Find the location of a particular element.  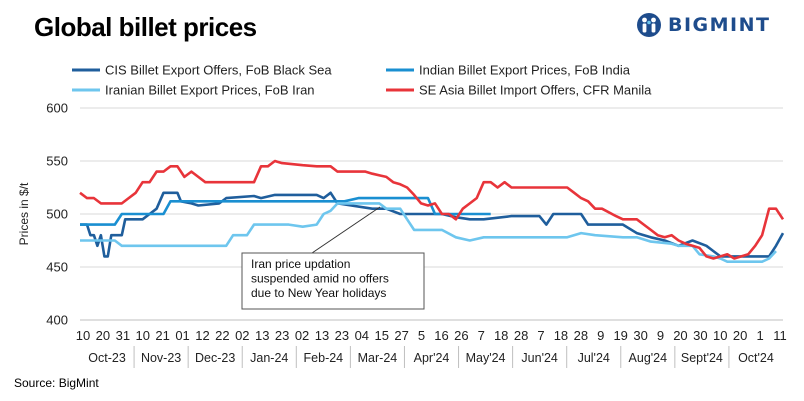

x-month-label: Jan-24 is located at coordinates (269, 358).